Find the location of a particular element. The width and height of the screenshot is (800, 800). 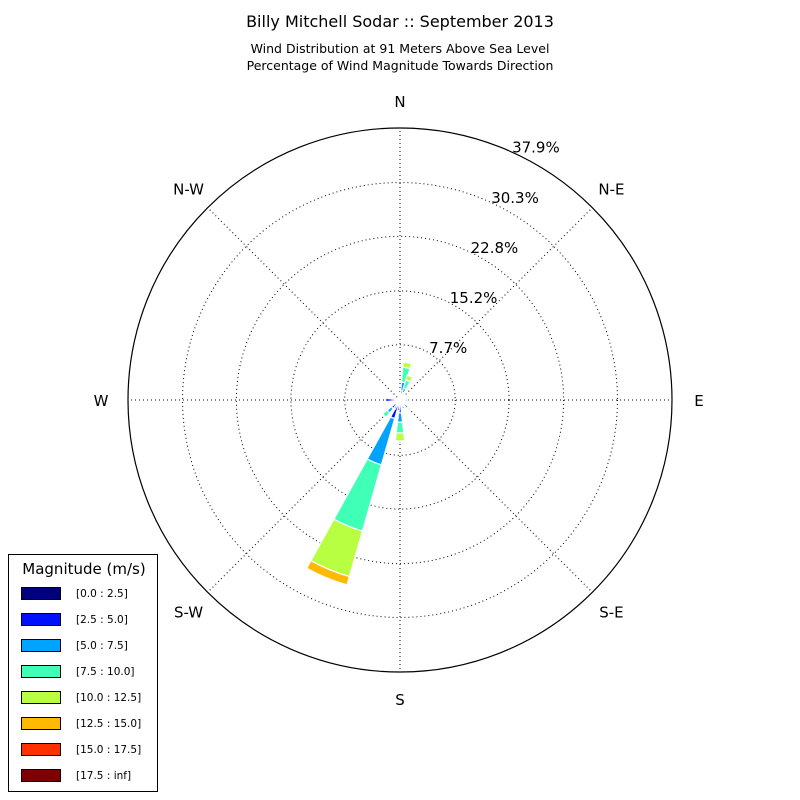

legend-label: [5.0 : 7.5] is located at coordinates (102, 646).